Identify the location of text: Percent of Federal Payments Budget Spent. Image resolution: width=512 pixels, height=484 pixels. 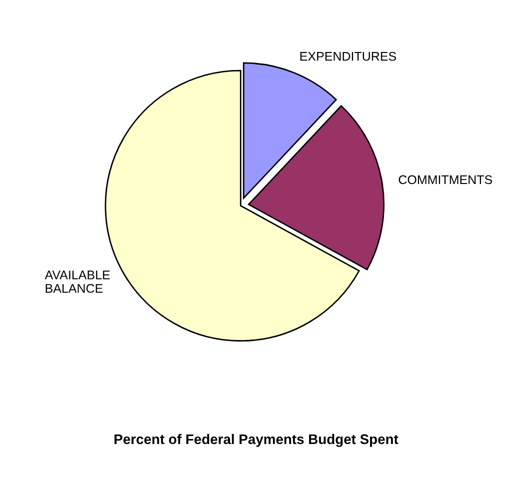
(256, 440).